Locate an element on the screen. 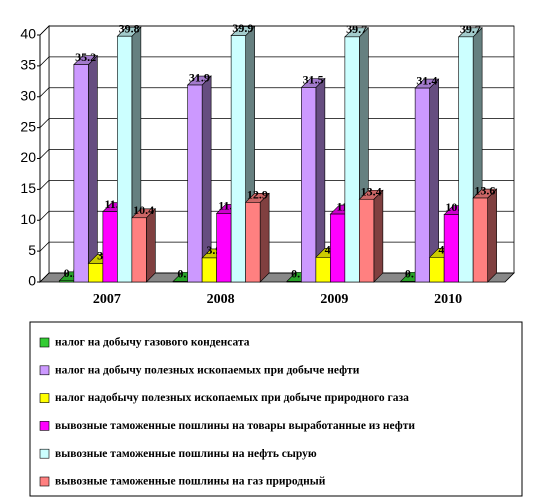  y-tick-label: 15 is located at coordinates (28, 188).